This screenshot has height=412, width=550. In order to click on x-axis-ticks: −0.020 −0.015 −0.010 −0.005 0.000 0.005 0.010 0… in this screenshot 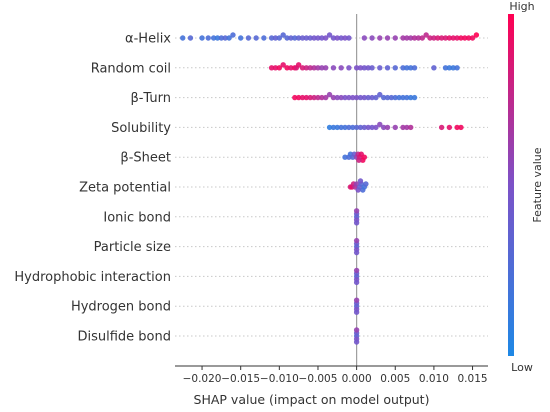, I will do `click(335, 375)`.